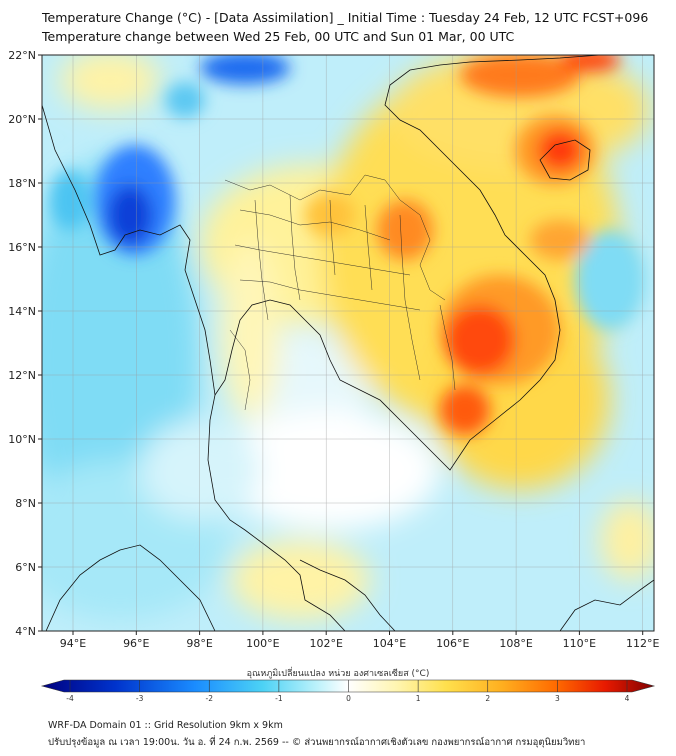 This screenshot has width=676, height=756. What do you see at coordinates (579, 643) in the screenshot?
I see `lon-tick-label: 110°E` at bounding box center [579, 643].